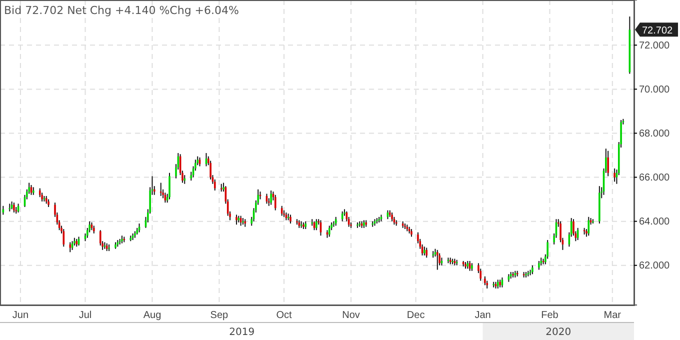  I want to click on x-tick-label: Jan, so click(482, 316).